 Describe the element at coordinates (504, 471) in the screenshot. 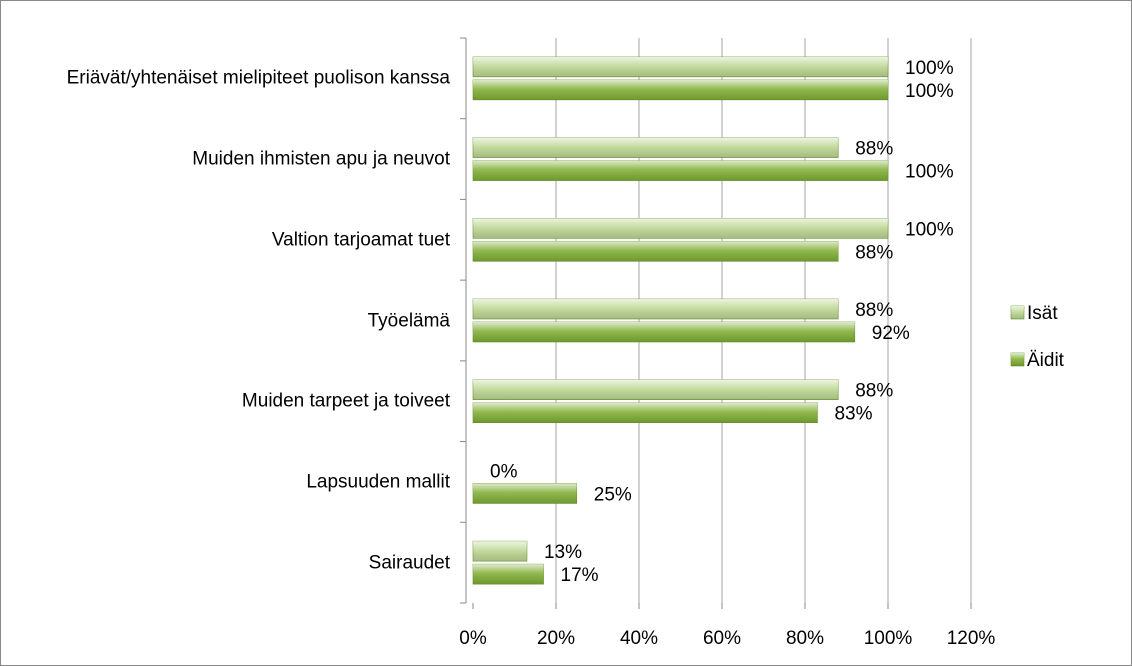

I see `data-label: 0%` at that location.